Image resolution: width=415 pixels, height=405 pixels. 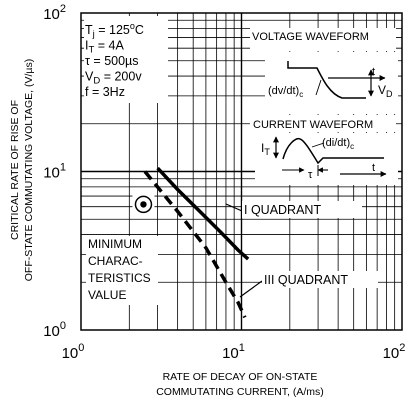 What do you see at coordinates (242, 348) in the screenshot?
I see `x-tick-exp: 1` at bounding box center [242, 348].